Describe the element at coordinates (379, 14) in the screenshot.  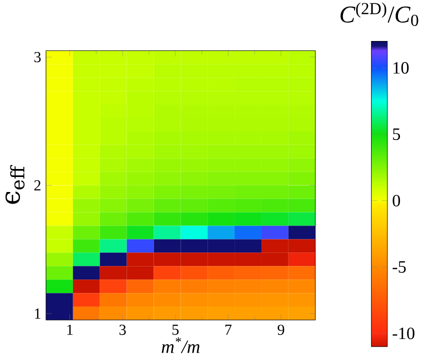
I see `color-bar-title: C$^{(2D)}$/C$_{0}$` at that location.